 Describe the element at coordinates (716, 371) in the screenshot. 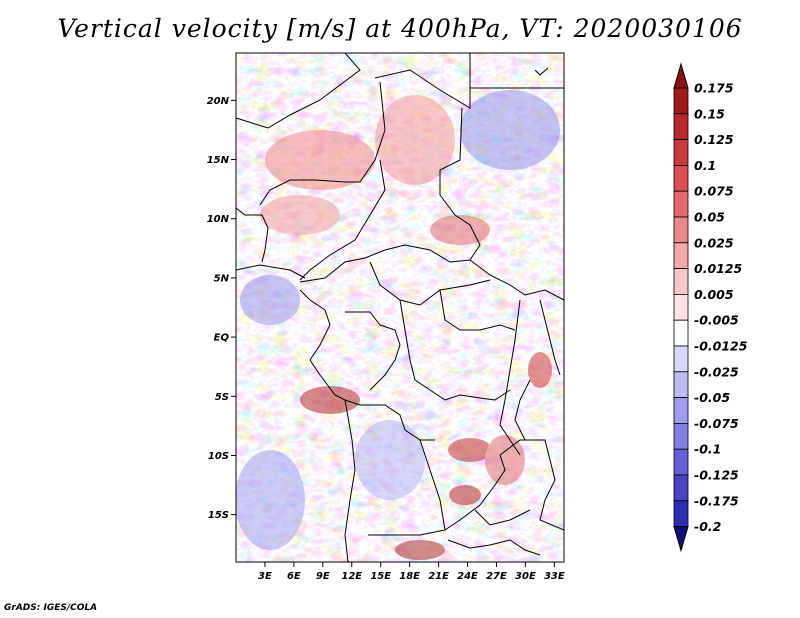

I see `colorbar-level-label: -0.025` at that location.